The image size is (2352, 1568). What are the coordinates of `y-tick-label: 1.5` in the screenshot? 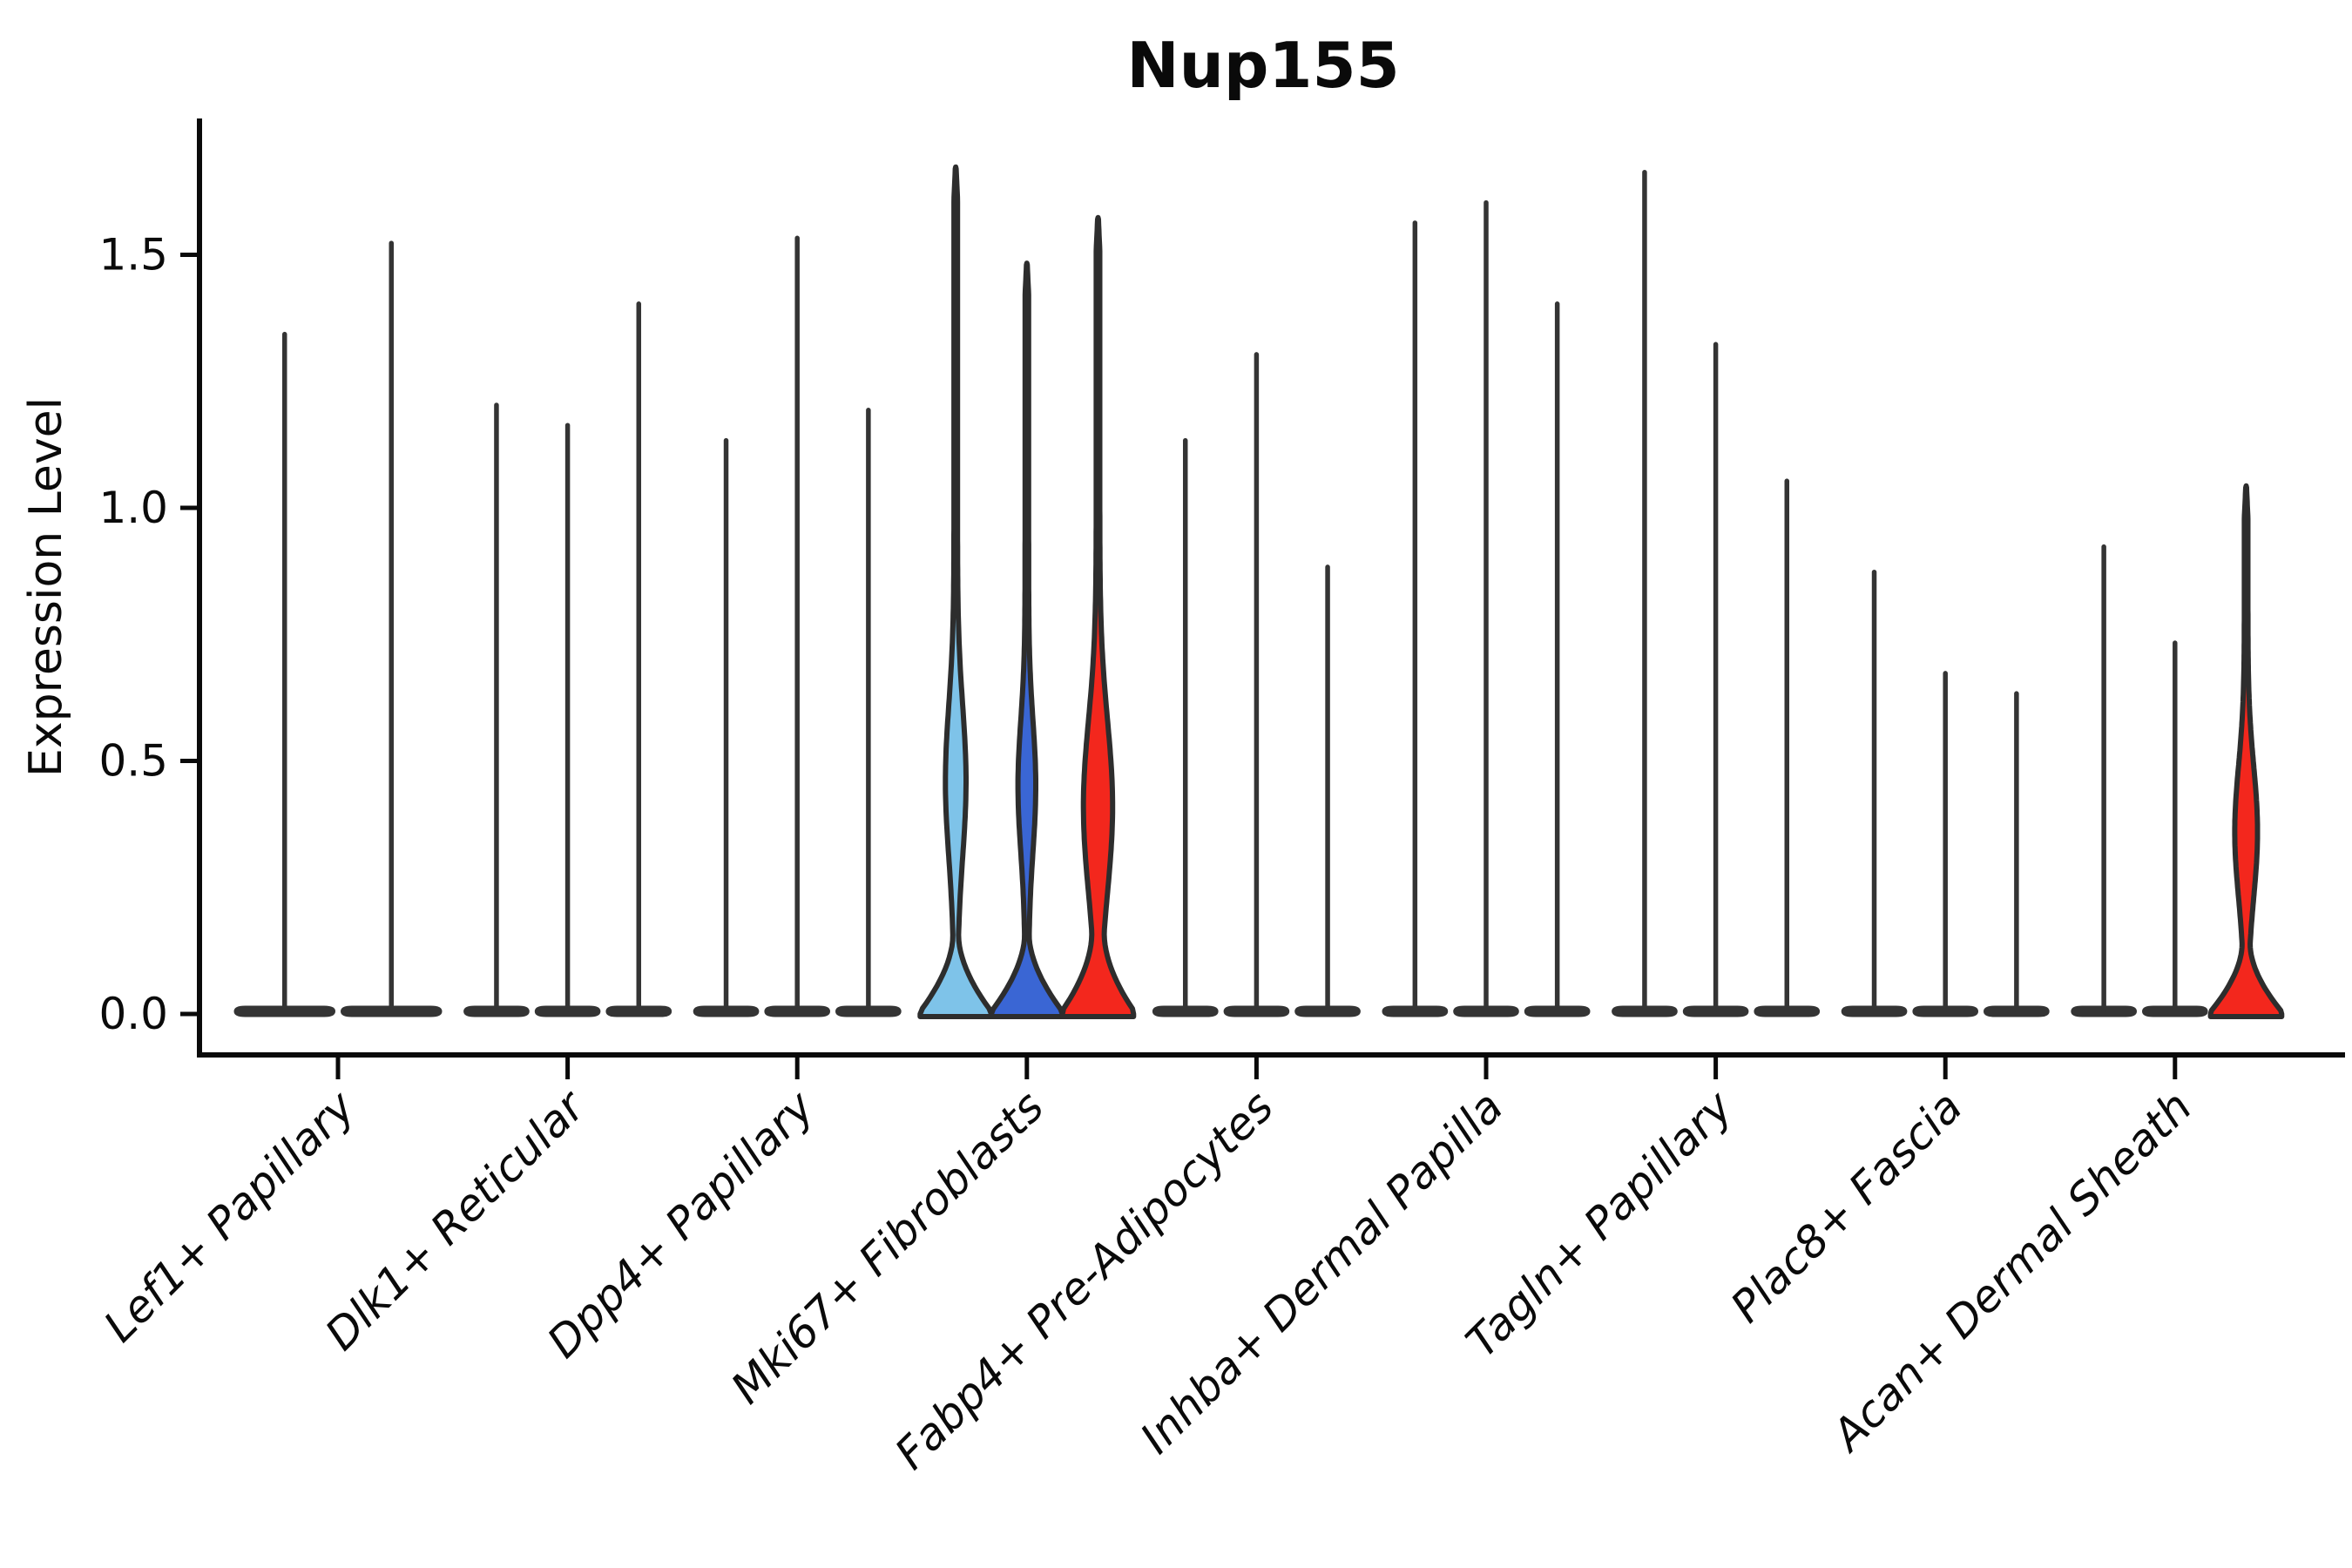 It's located at (133, 255).